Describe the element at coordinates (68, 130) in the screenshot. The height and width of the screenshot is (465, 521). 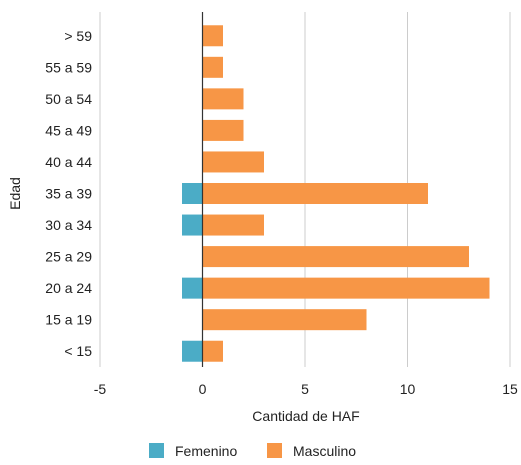
I see `y-tick-label: 45 a 49` at that location.